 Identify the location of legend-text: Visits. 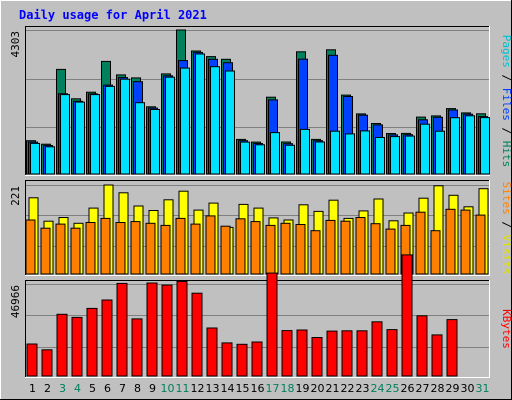
(506, 255).